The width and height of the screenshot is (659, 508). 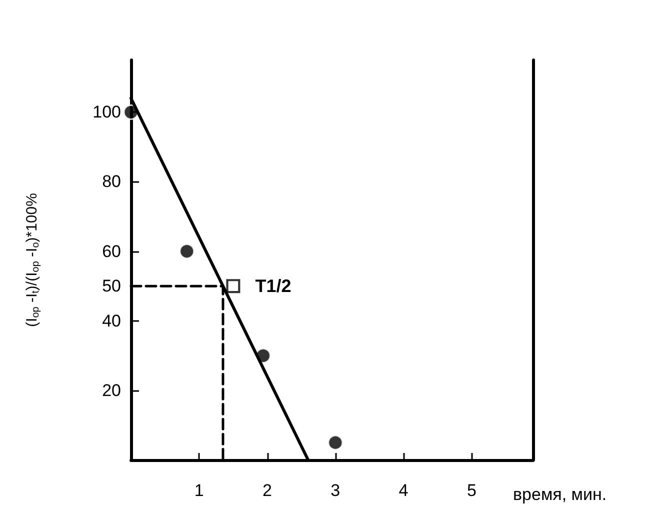 What do you see at coordinates (199, 490) in the screenshot?
I see `x-tick-label: 1` at bounding box center [199, 490].